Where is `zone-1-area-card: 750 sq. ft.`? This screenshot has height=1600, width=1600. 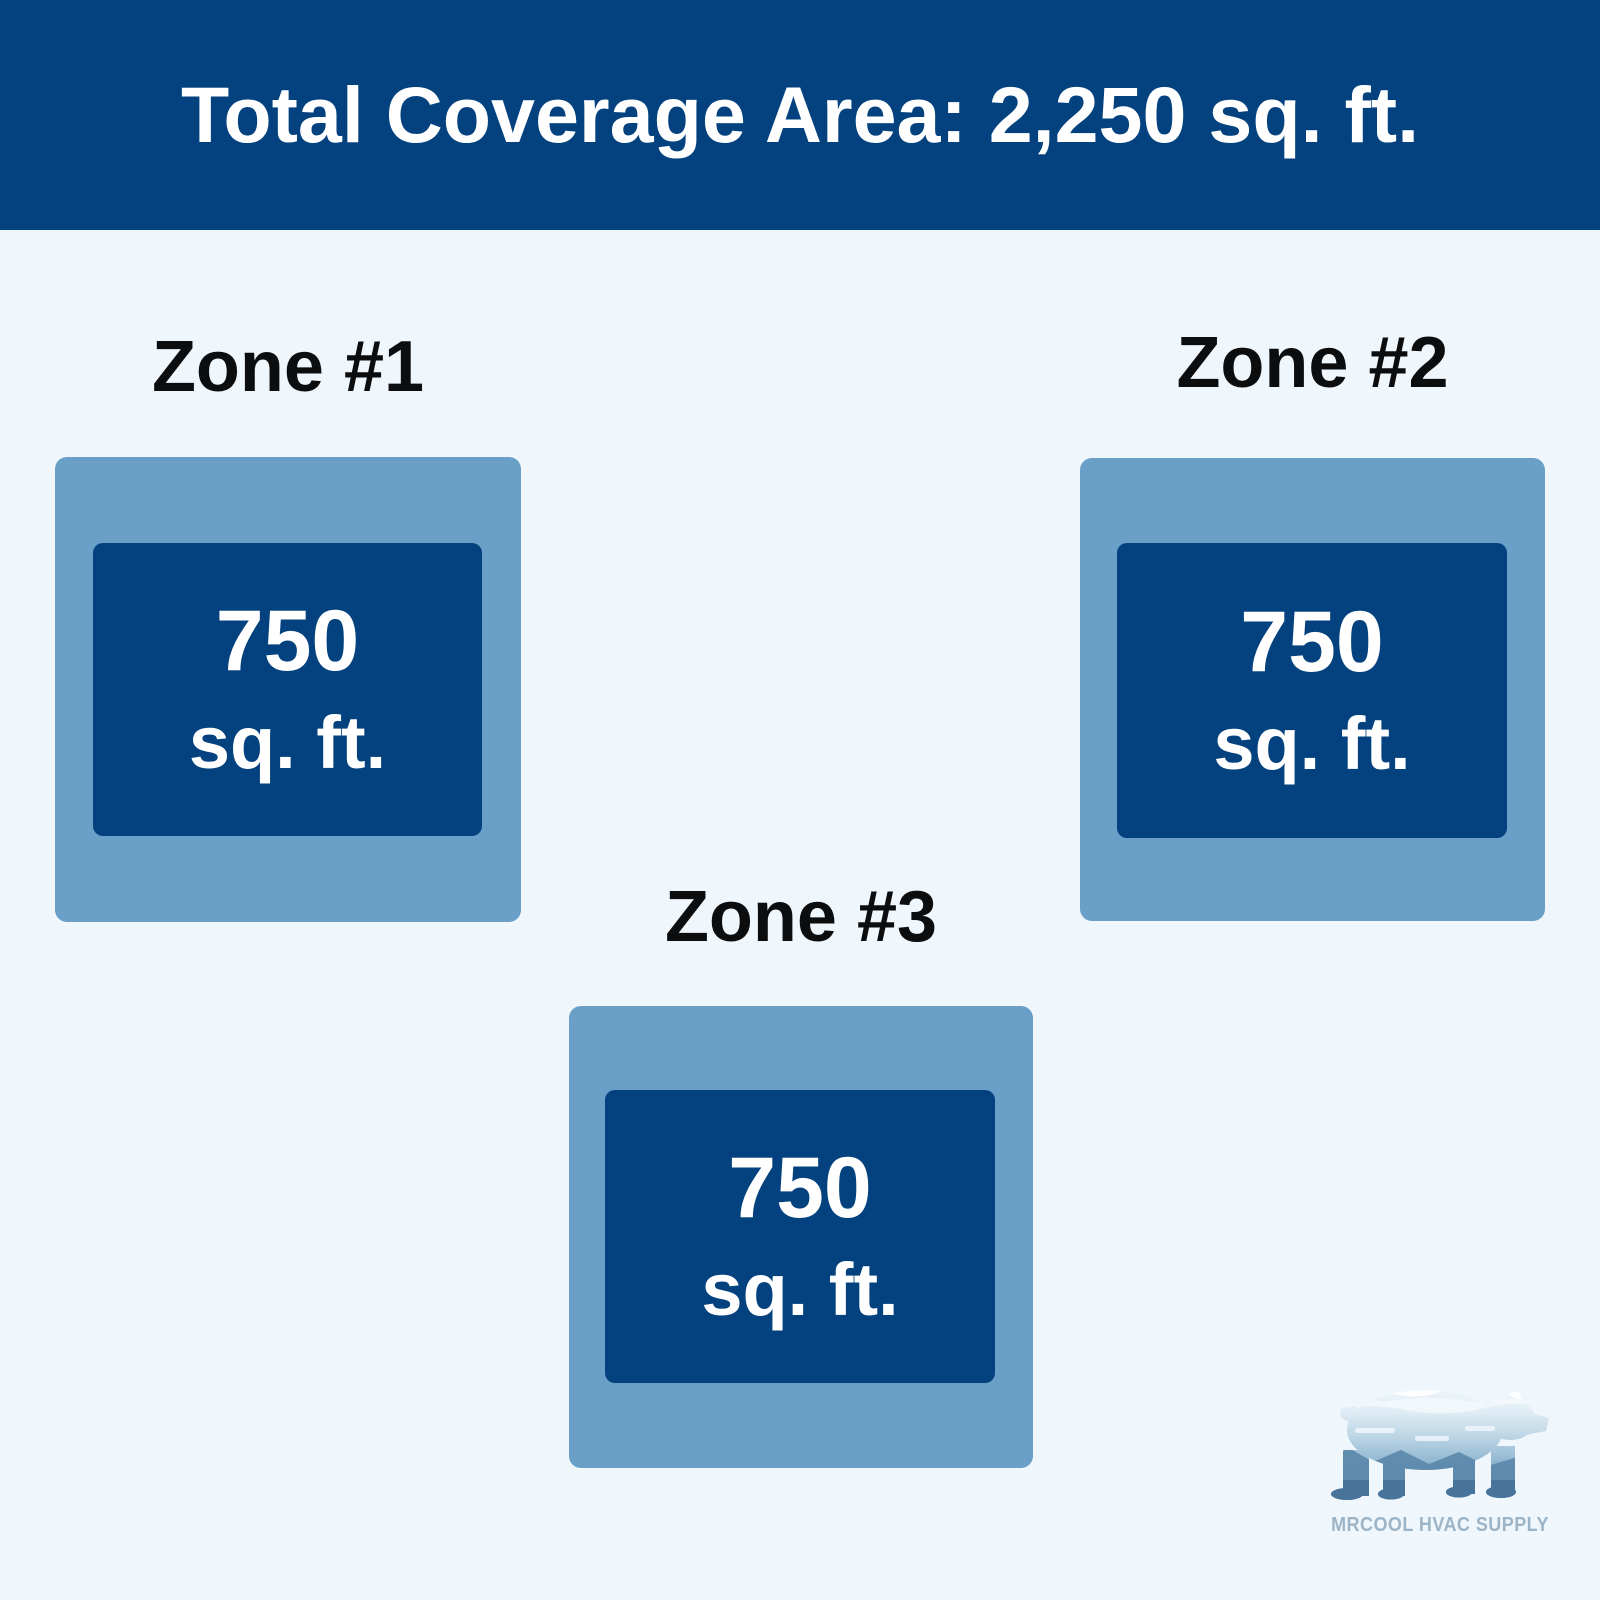
zone-1-area-card: 750 sq. ft. is located at coordinates (287, 689).